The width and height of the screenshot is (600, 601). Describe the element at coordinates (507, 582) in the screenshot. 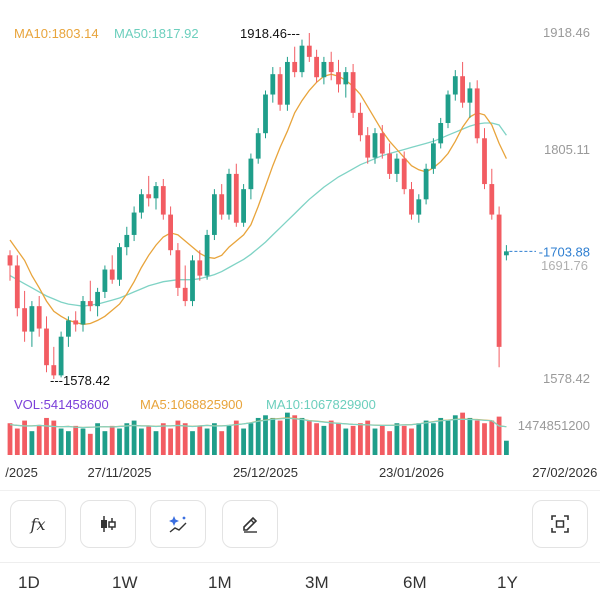

I see `tab-1y: 1Y` at that location.